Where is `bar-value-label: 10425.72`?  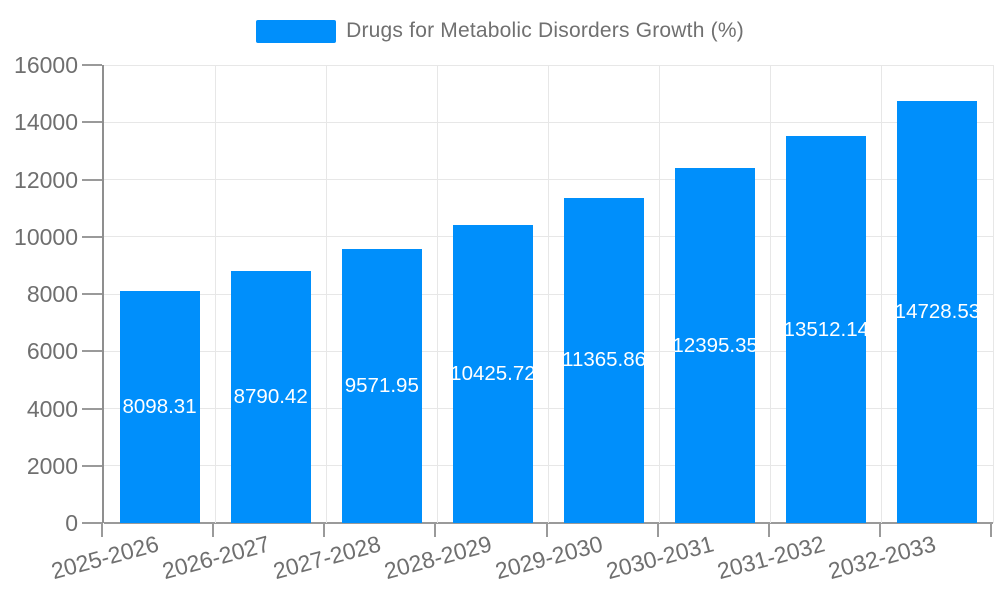 bar-value-label: 10425.72 is located at coordinates (492, 373).